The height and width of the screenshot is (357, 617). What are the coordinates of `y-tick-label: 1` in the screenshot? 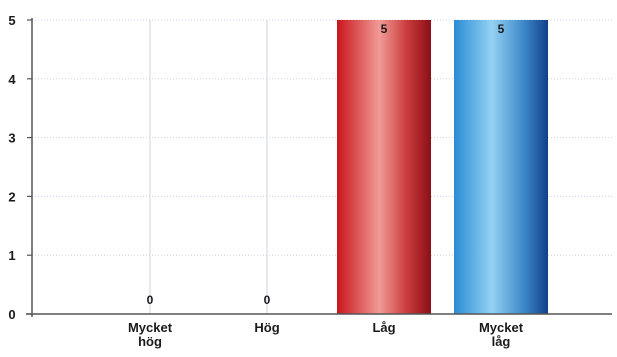 It's located at (11, 255).